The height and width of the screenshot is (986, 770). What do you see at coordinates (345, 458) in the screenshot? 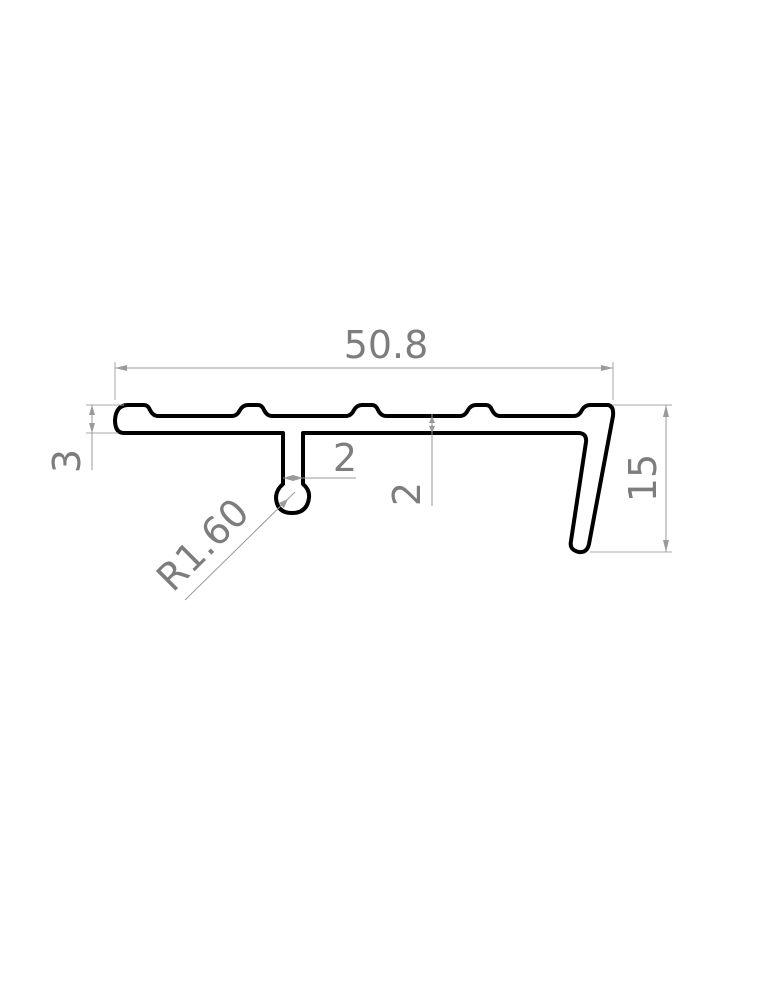
I see `dimension-label-stem: 2` at bounding box center [345, 458].